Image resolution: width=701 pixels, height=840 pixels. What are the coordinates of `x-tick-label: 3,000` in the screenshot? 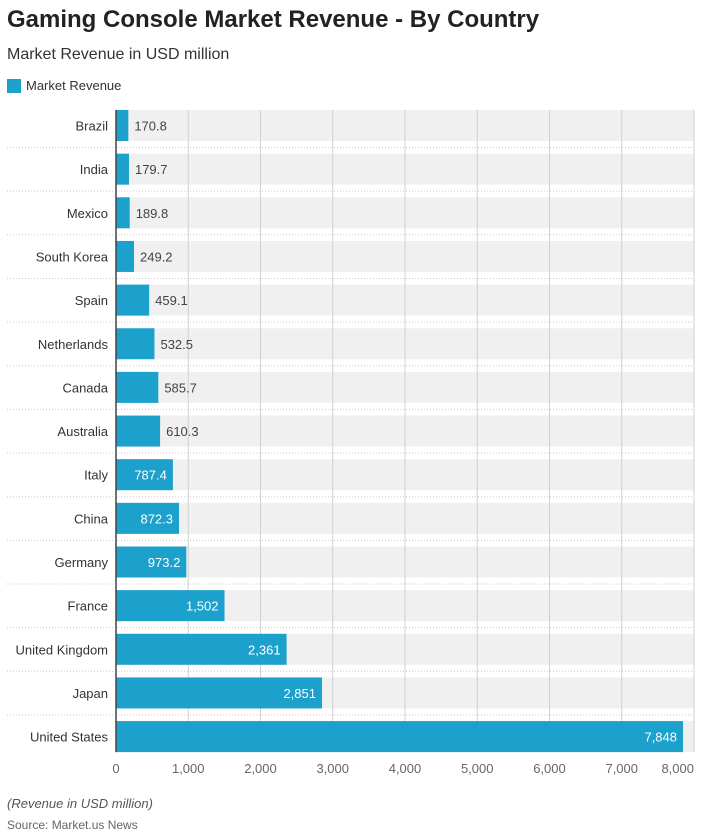 It's located at (332, 768).